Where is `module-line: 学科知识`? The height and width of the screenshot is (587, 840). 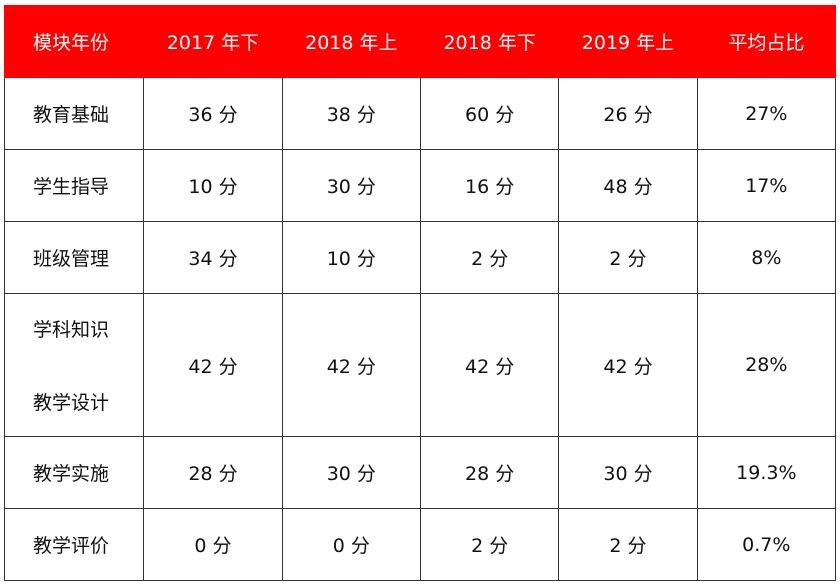 module-line: 学科知识 is located at coordinates (71, 330).